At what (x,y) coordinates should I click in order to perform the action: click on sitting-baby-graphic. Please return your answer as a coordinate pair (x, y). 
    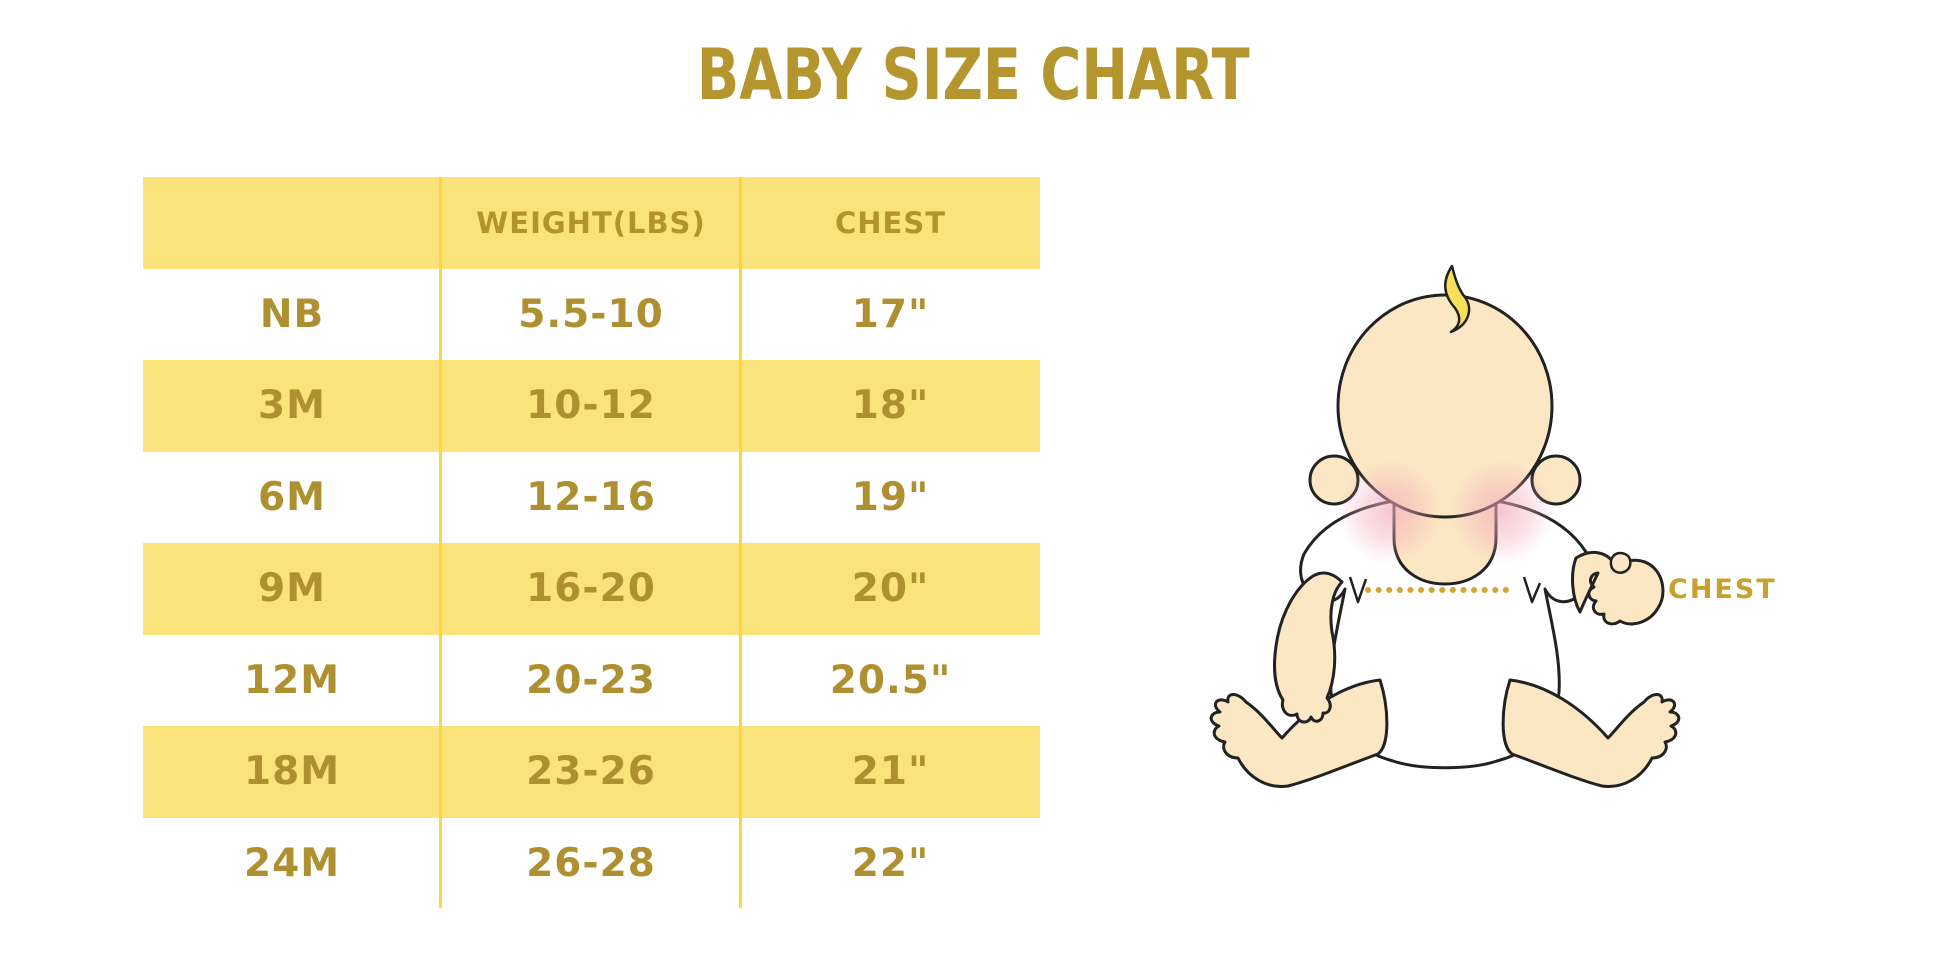
    Looking at the image, I should click on (1445, 526).